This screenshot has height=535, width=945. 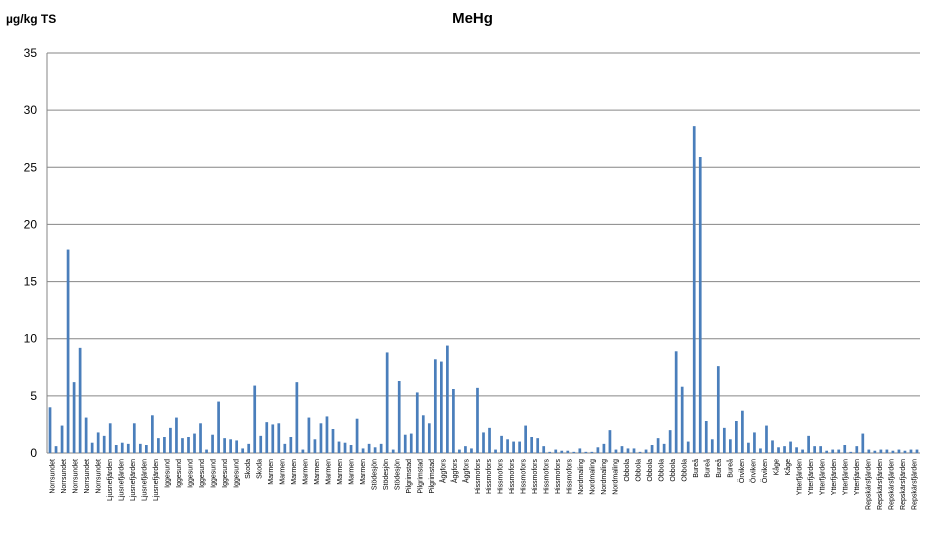 What do you see at coordinates (31, 110) in the screenshot?
I see `y-tick-label: 30` at bounding box center [31, 110].